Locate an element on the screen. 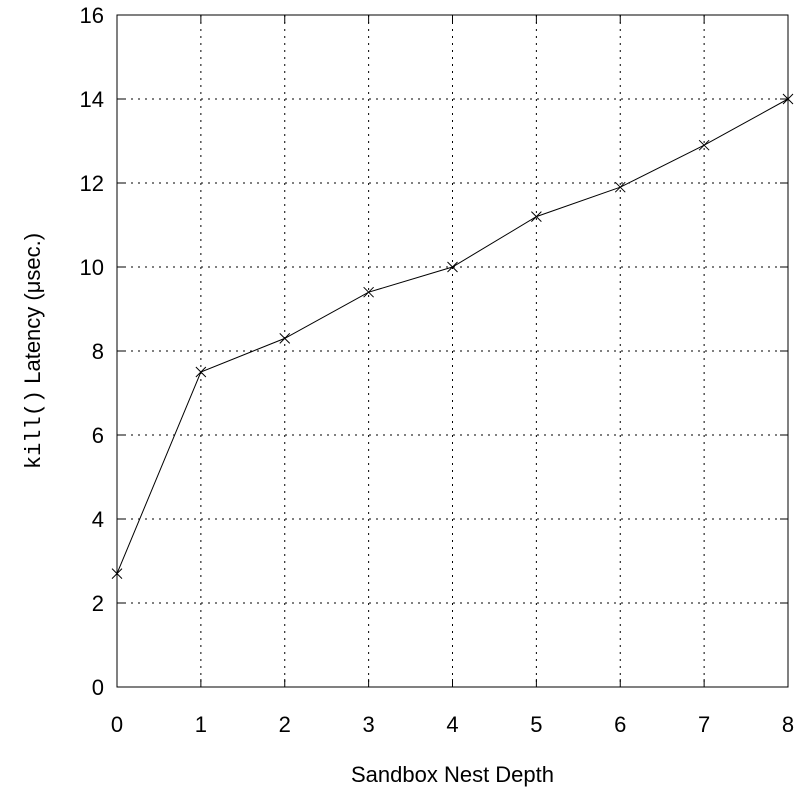 The width and height of the screenshot is (794, 789). x-tick-labels: 0 1 2 3 4 5 6 7 8 is located at coordinates (452, 724).